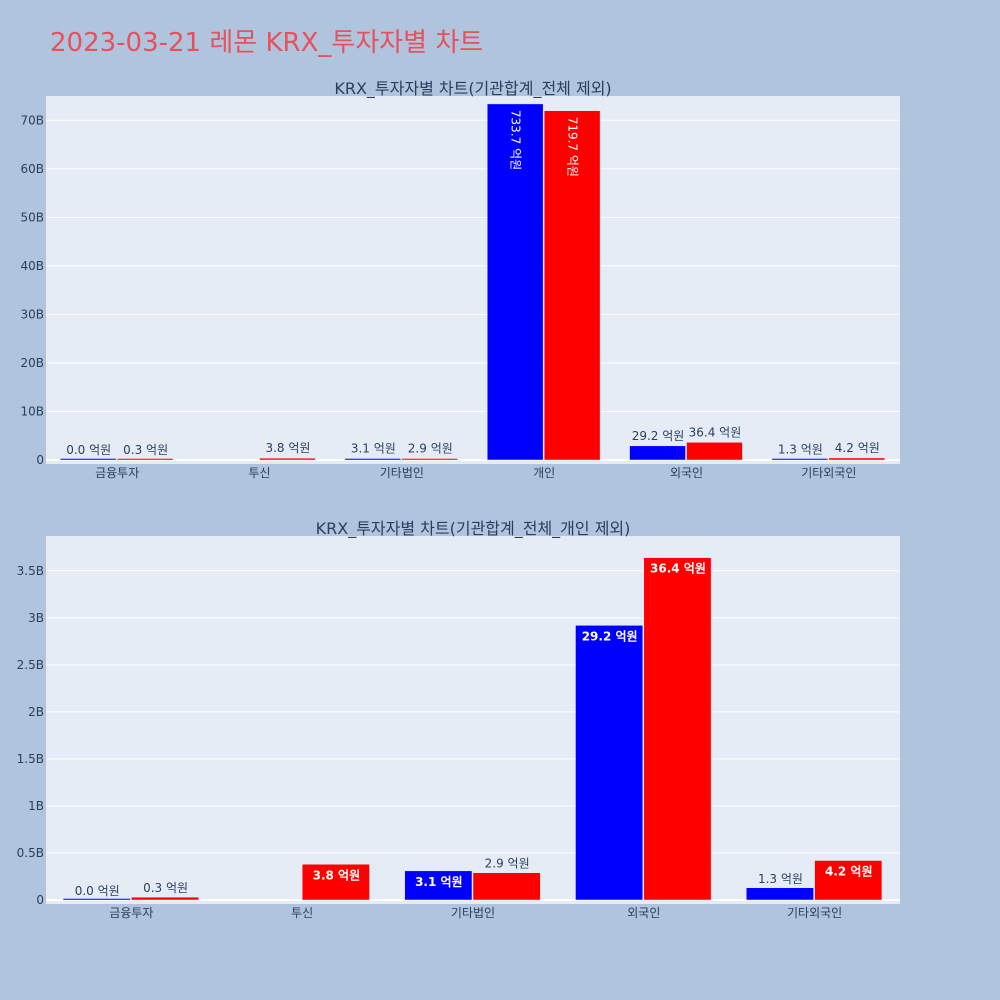  What do you see at coordinates (32, 363) in the screenshot?
I see `y-tick-label: 20B` at bounding box center [32, 363].